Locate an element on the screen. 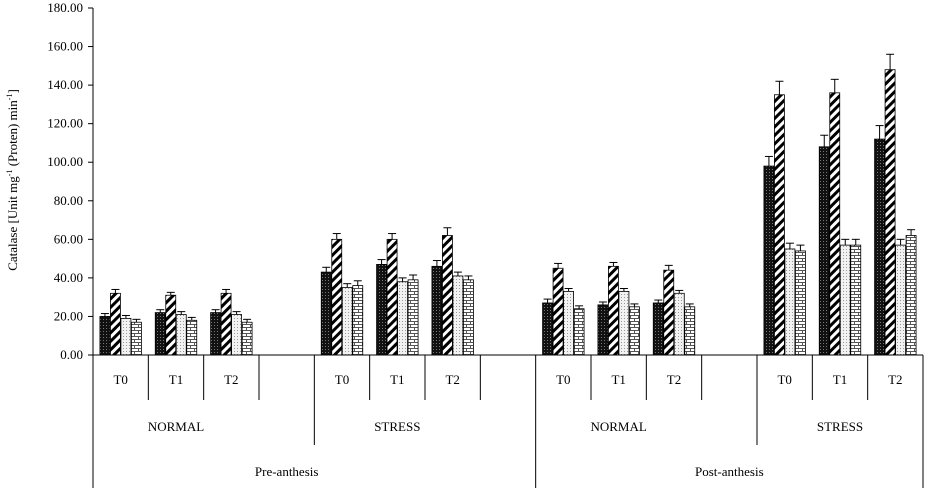  y-tick-label: 80.00 is located at coordinates (68, 200).